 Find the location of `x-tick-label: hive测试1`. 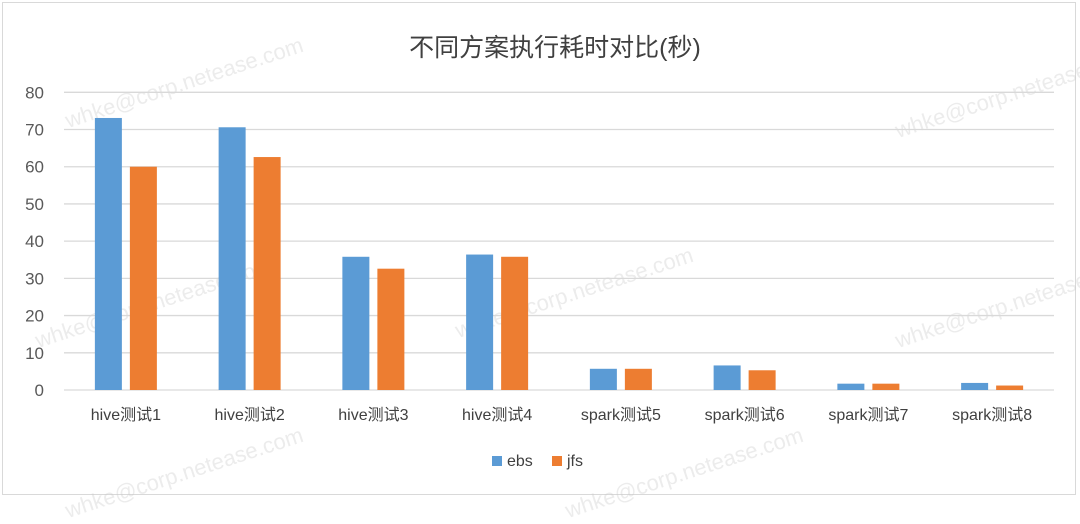

x-tick-label: hive测试1 is located at coordinates (126, 415).